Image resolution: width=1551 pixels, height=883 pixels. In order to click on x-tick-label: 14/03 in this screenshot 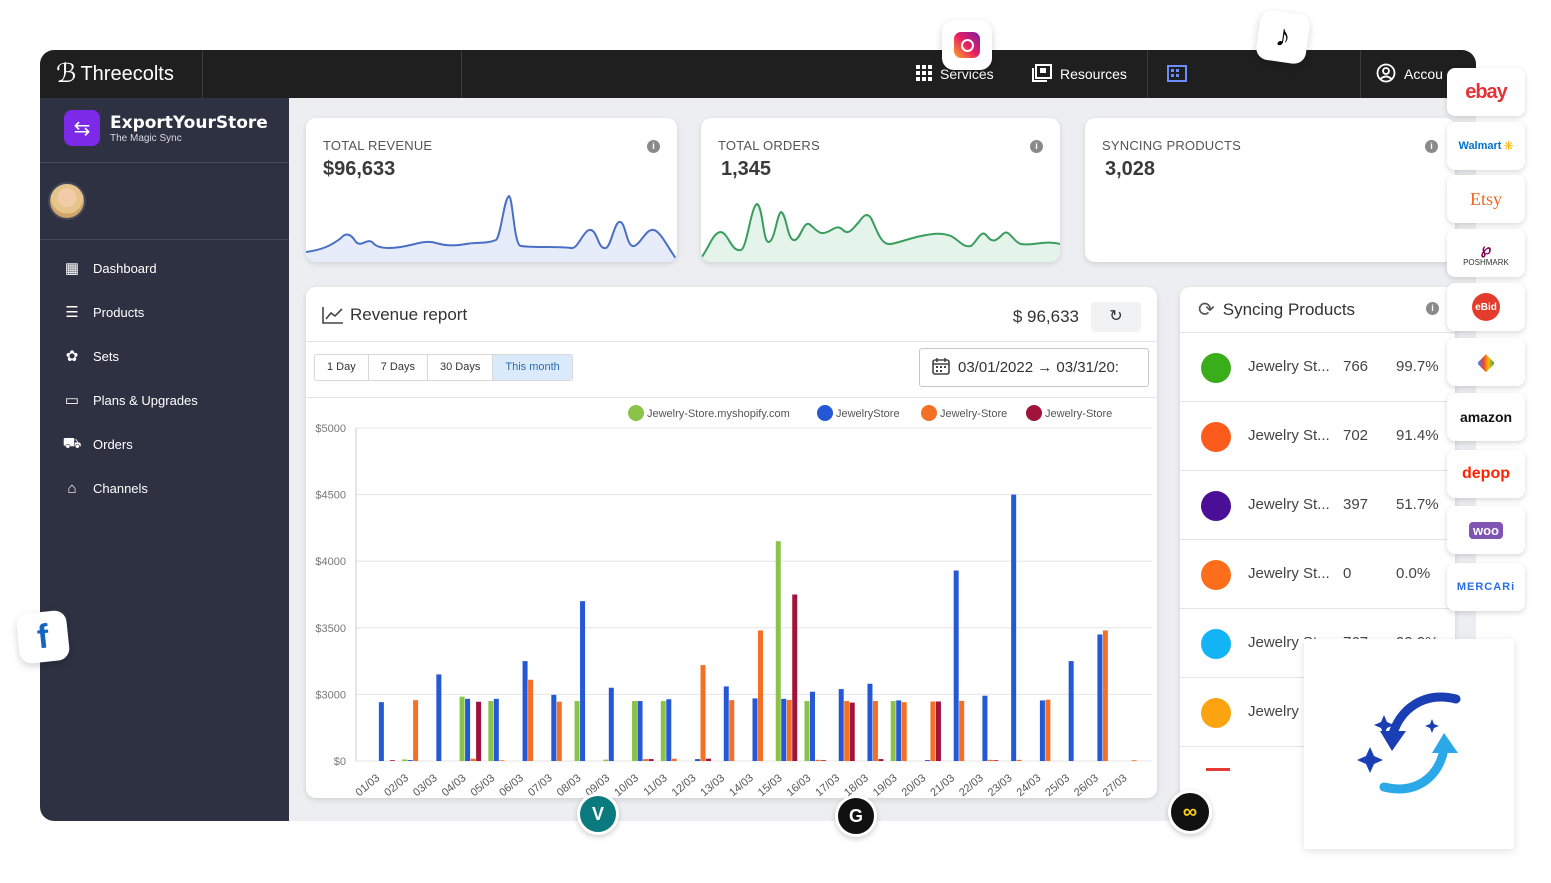, I will do `click(741, 784)`.